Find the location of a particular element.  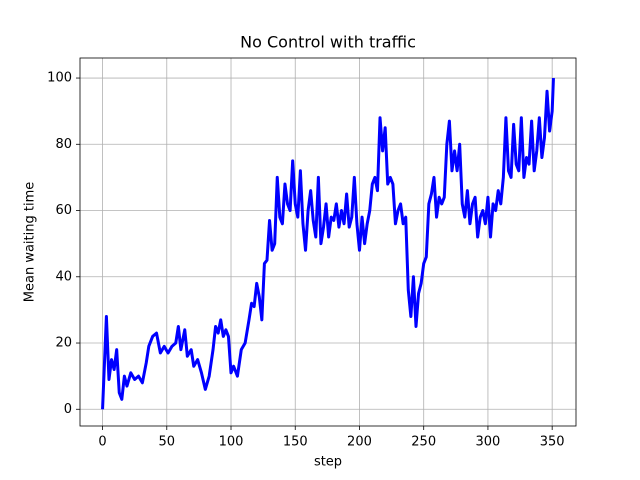

x-axis-label: step is located at coordinates (328, 462).